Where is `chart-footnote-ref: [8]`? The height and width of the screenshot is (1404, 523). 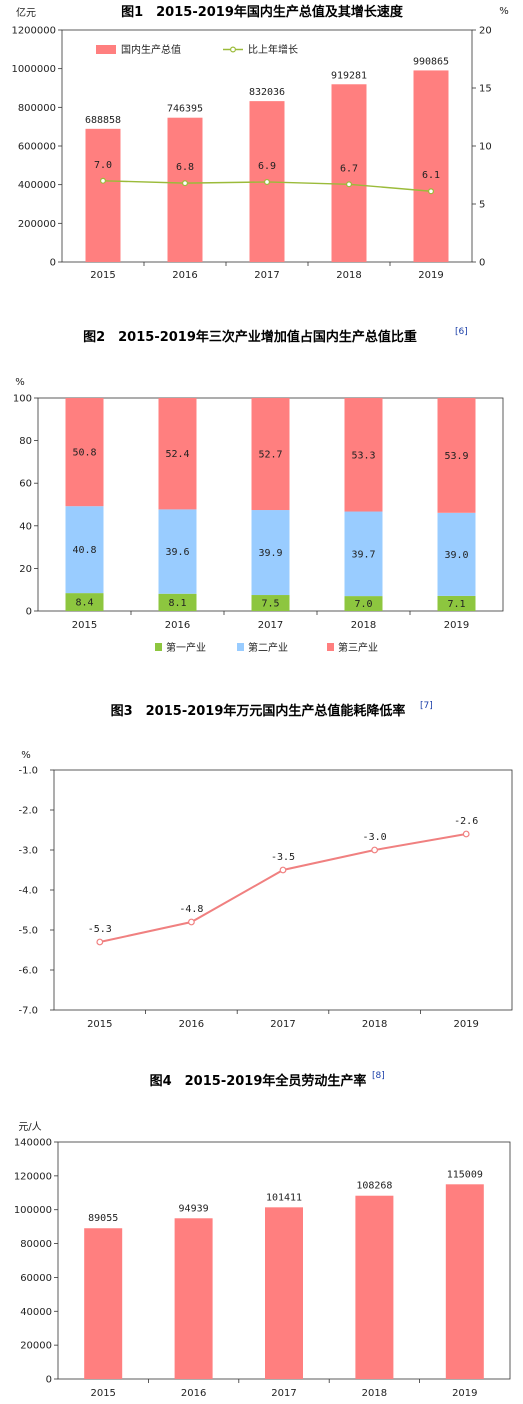
chart-footnote-ref: [8] is located at coordinates (378, 1076).